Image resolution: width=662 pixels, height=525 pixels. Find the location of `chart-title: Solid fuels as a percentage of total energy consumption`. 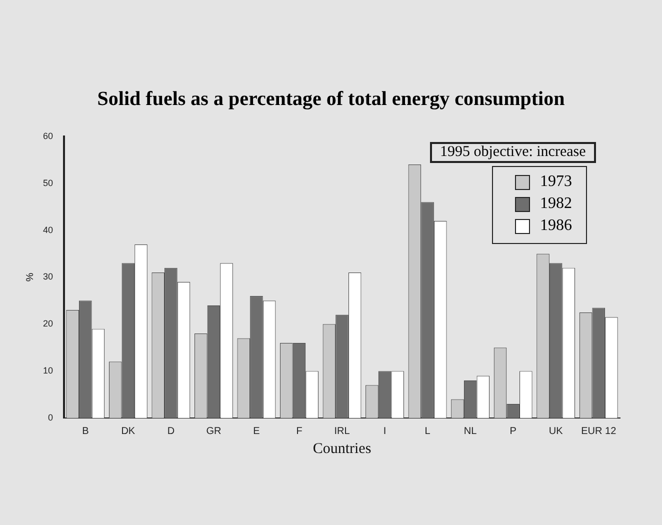

chart-title: Solid fuels as a percentage of total energy consumption is located at coordinates (331, 99).